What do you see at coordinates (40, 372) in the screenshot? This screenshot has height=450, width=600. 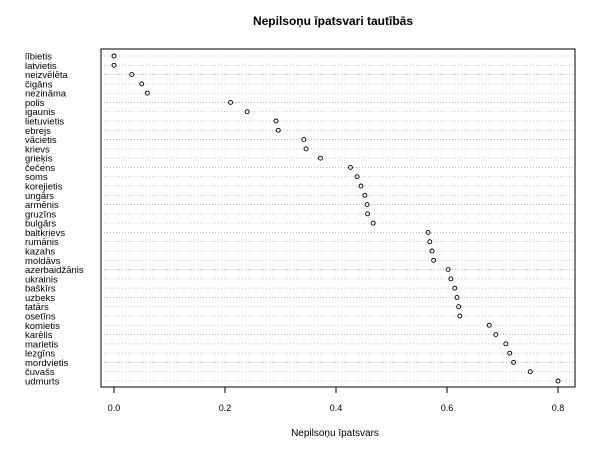 I see `category-label: čuvašs` at bounding box center [40, 372].